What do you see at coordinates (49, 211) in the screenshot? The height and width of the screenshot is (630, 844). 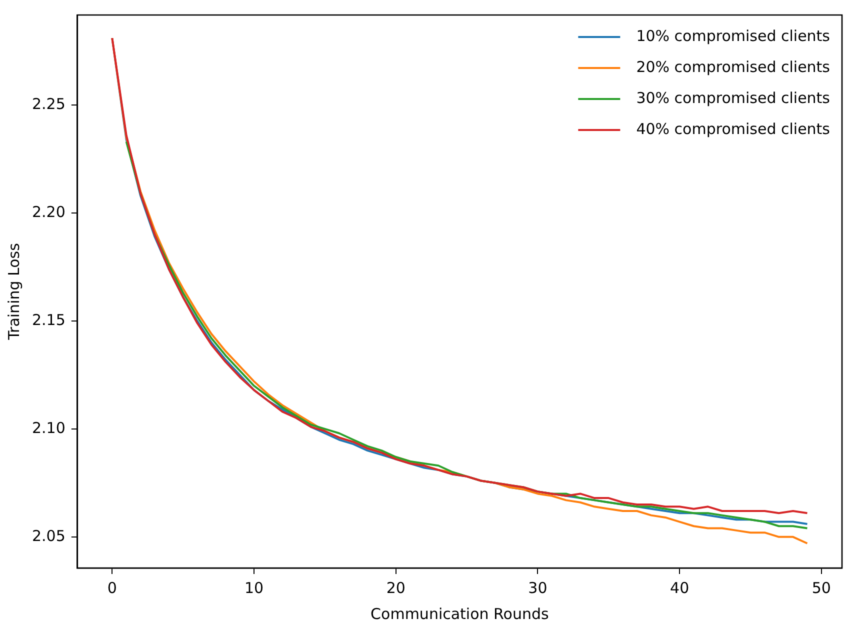 I see `y-tick-label: 2.20` at bounding box center [49, 211].